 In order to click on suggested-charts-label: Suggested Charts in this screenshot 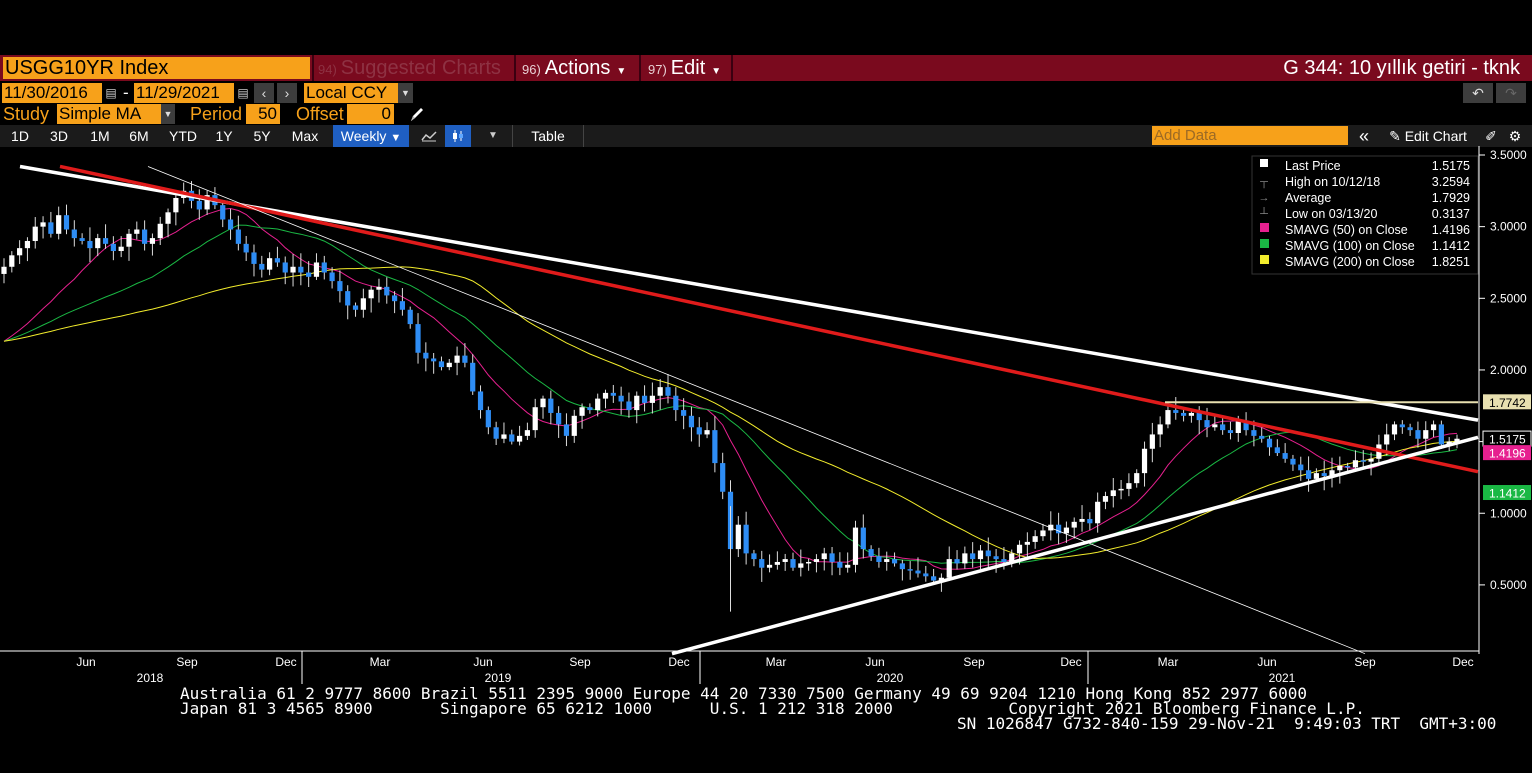, I will do `click(420, 68)`.